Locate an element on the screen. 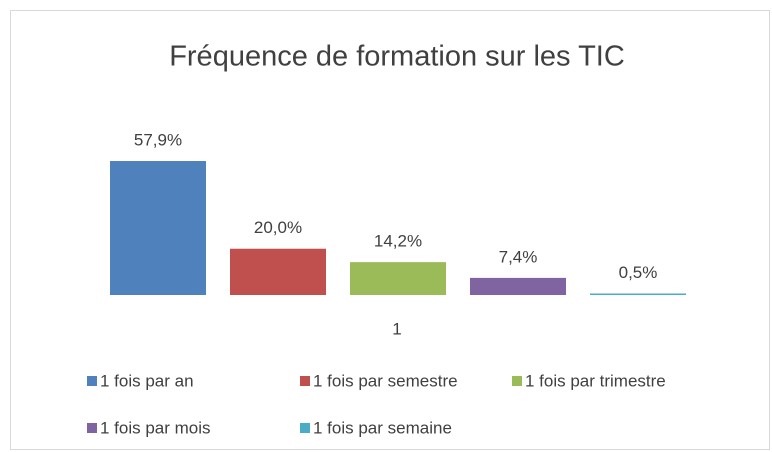  legend-label: 1 fois par trimestre is located at coordinates (595, 380).